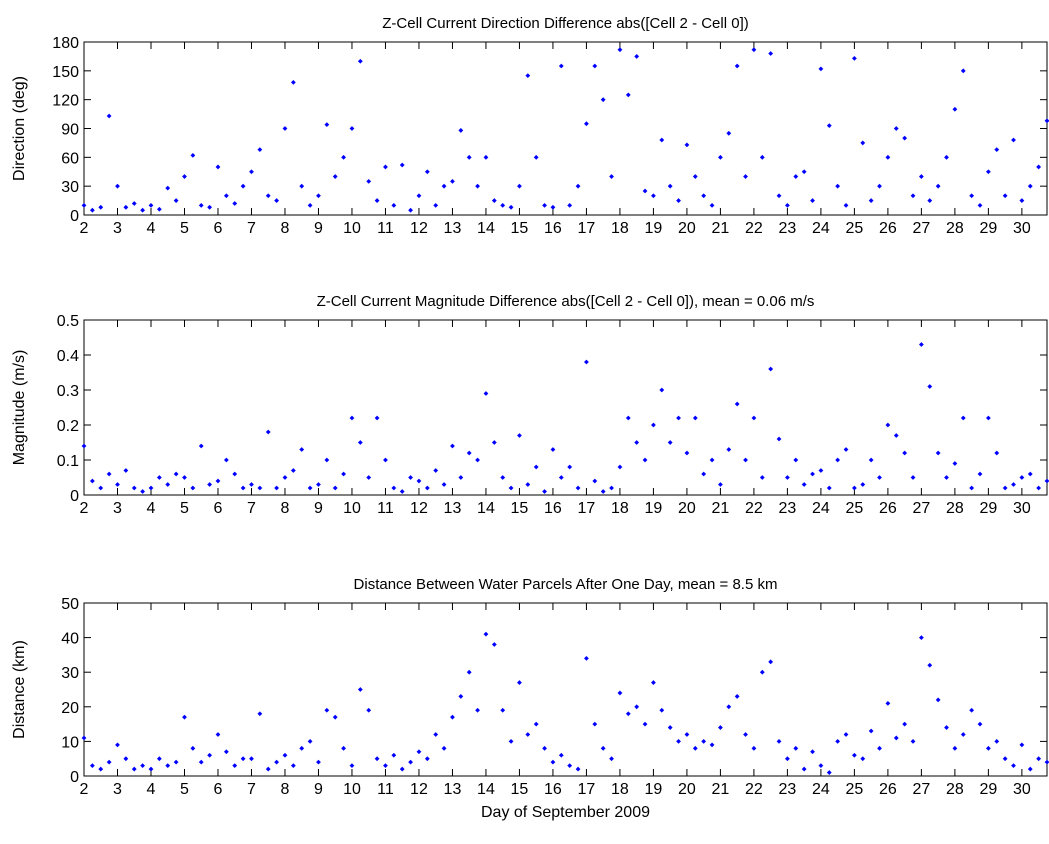 This screenshot has width=1049, height=844. I want to click on x-tick-label: 3, so click(117, 508).